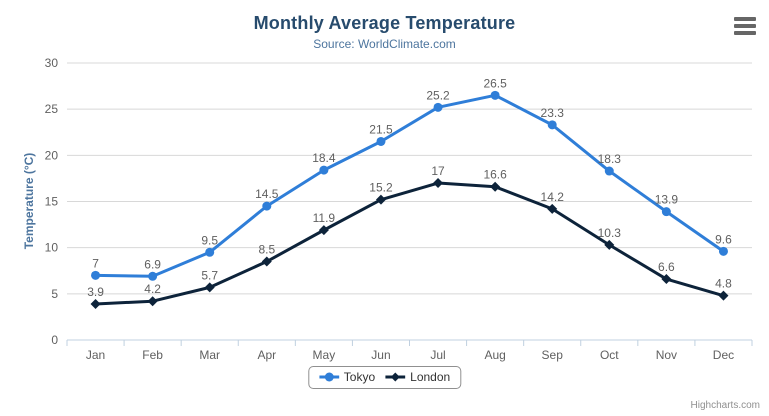 The image size is (769, 416). What do you see at coordinates (52, 155) in the screenshot?
I see `y-axis-tick-label: 20` at bounding box center [52, 155].